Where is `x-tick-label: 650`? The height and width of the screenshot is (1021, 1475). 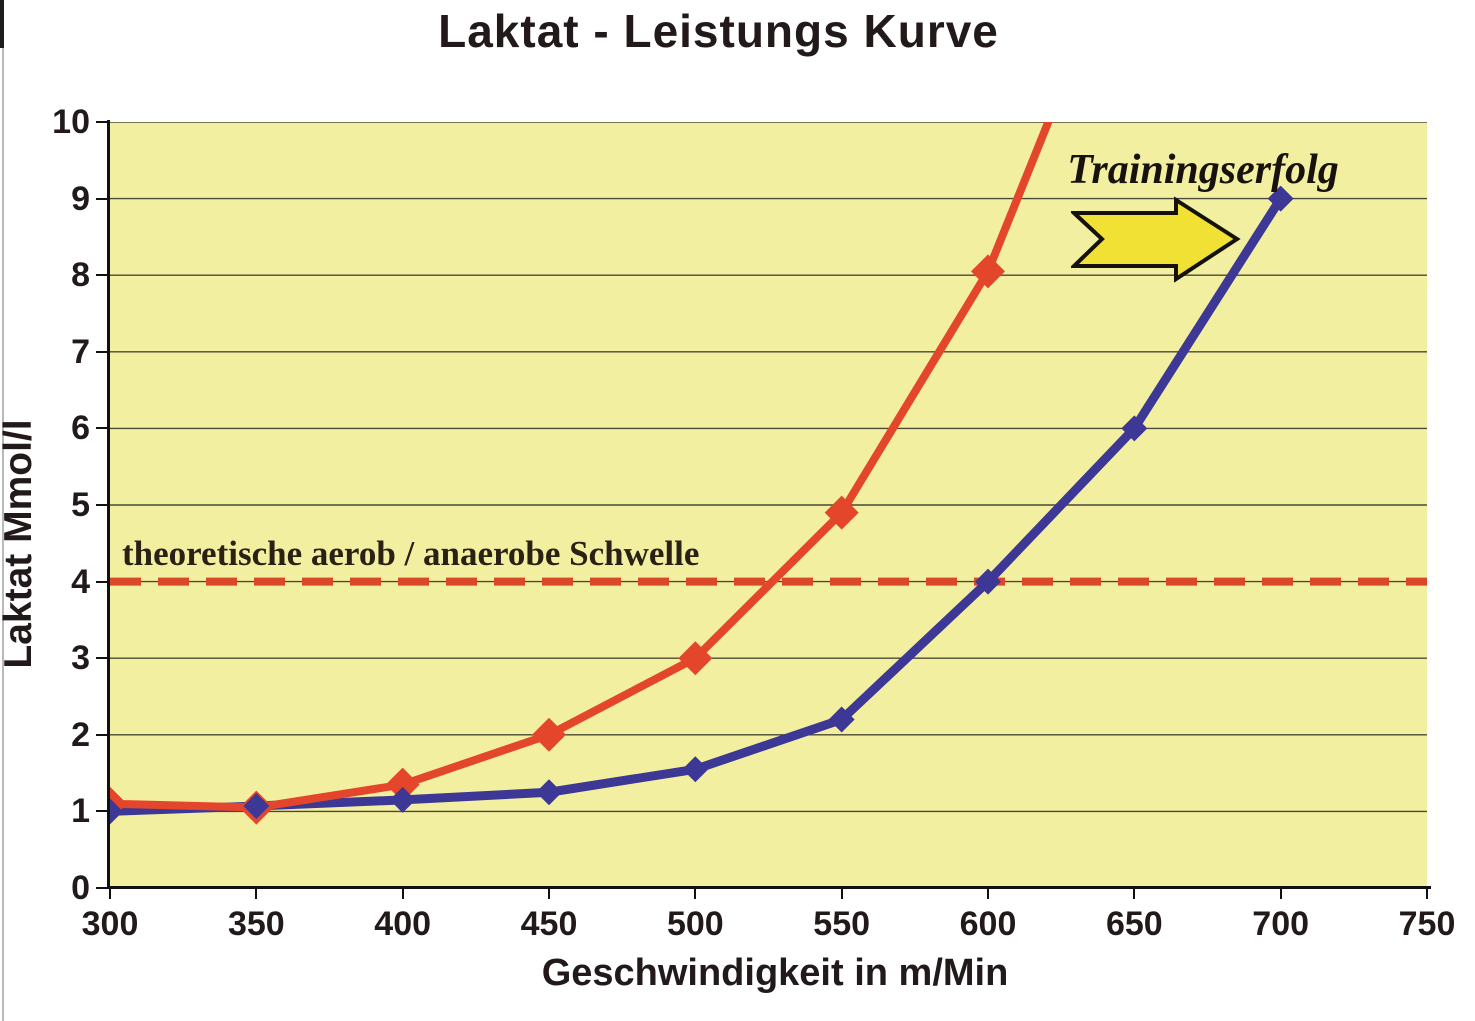 x-tick-label: 650 is located at coordinates (1134, 924).